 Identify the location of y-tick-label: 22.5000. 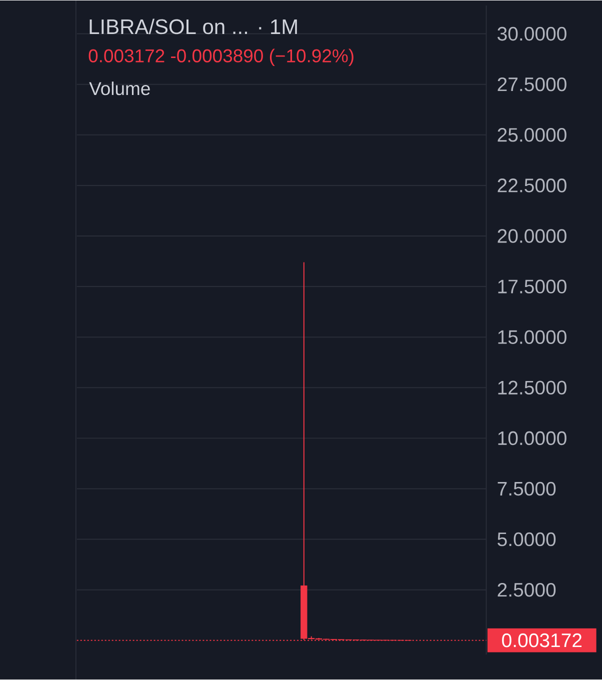
(532, 185).